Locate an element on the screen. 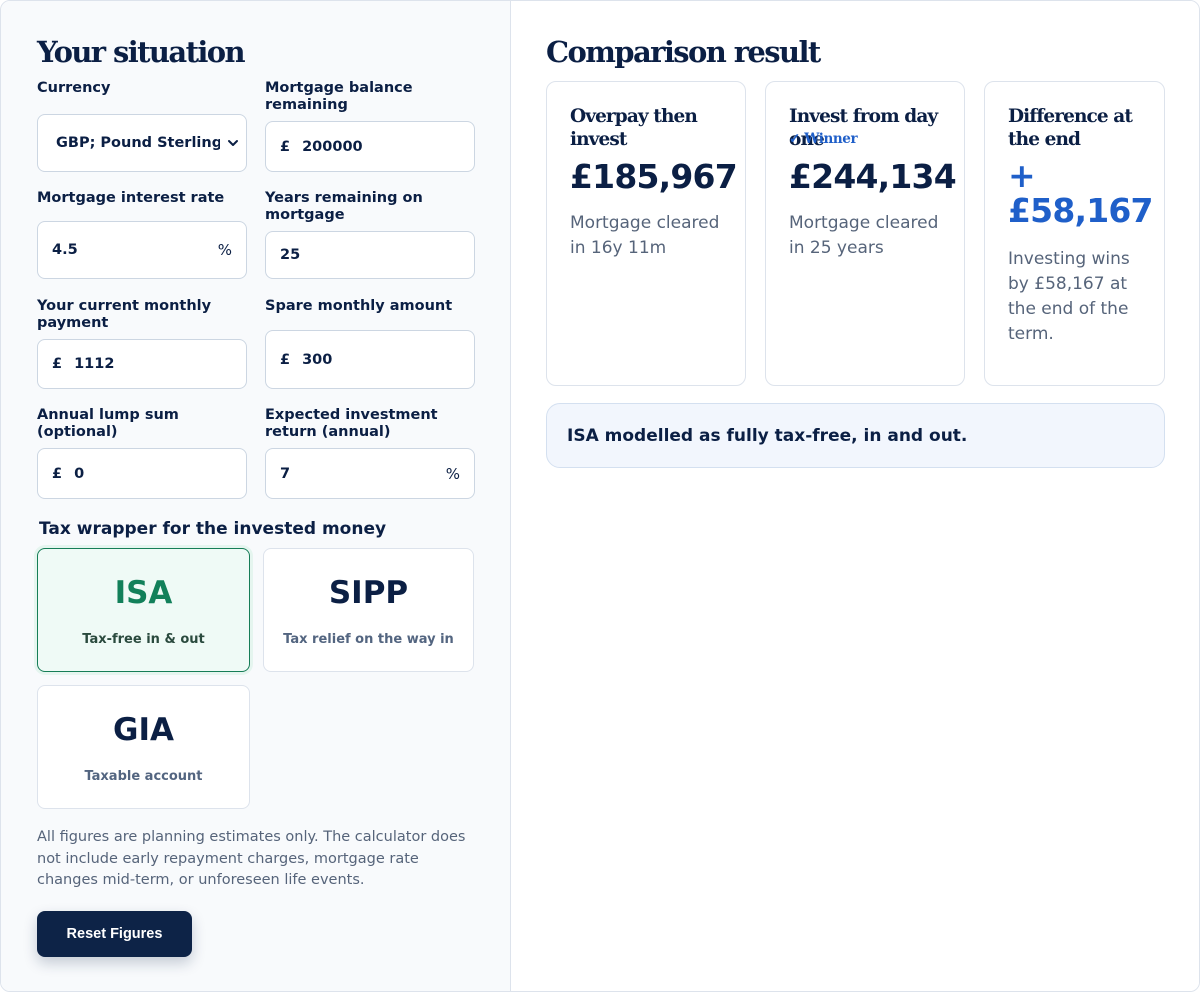 Image resolution: width=1200 pixels, height=992 pixels. currency-select: GBP; Pound Sterling is located at coordinates (142, 143).